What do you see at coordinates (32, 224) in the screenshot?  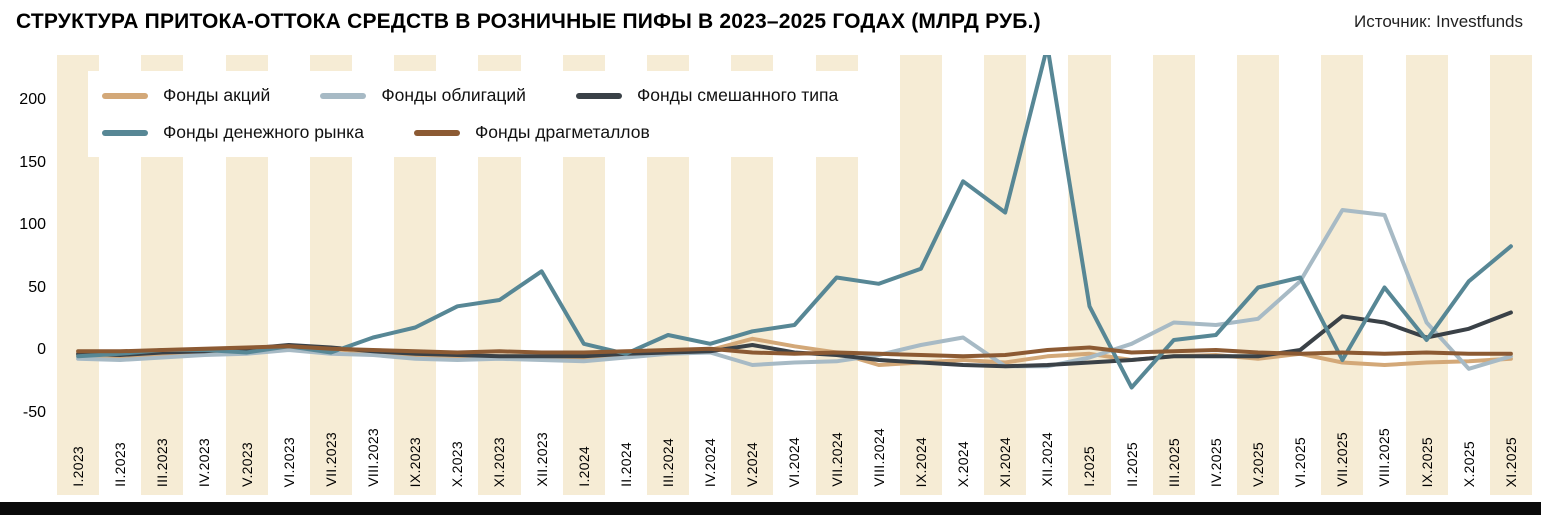 I see `y-axis-tick: 100` at bounding box center [32, 224].